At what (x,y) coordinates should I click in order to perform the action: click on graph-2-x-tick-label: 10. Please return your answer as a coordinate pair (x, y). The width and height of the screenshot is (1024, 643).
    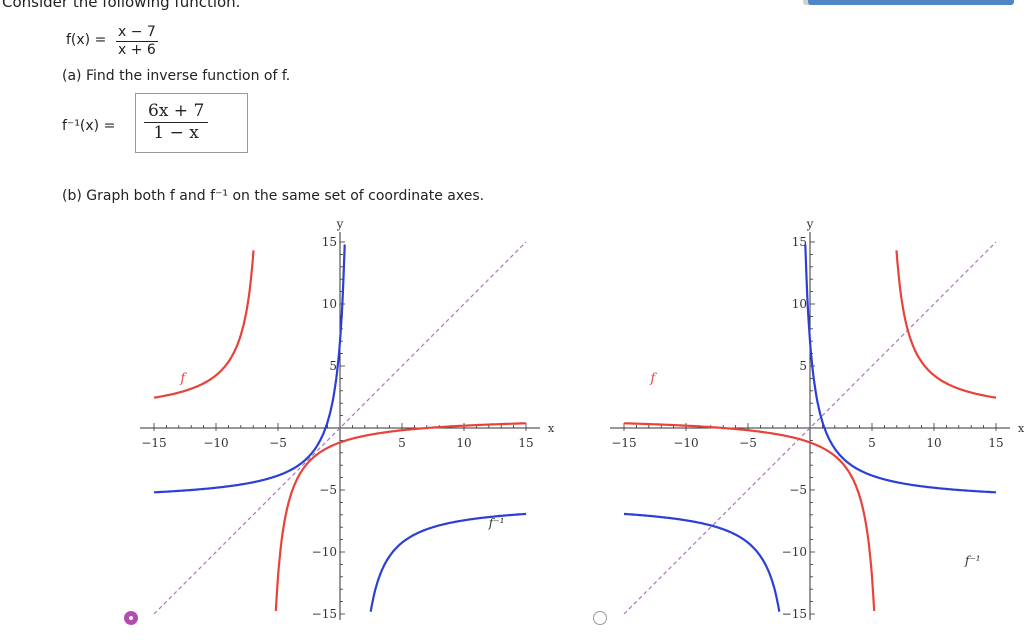
    Looking at the image, I should click on (933, 443).